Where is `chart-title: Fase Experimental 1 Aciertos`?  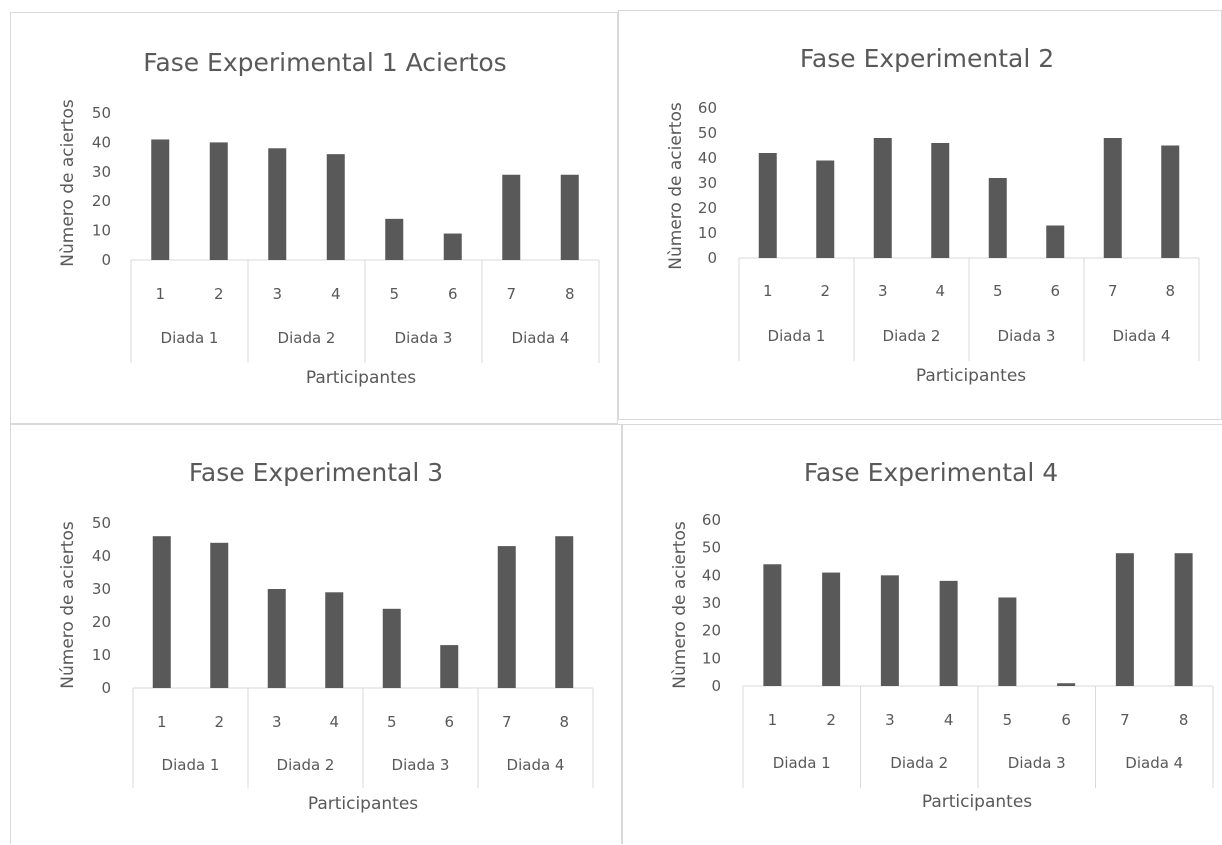
chart-title: Fase Experimental 1 Aciertos is located at coordinates (324, 62).